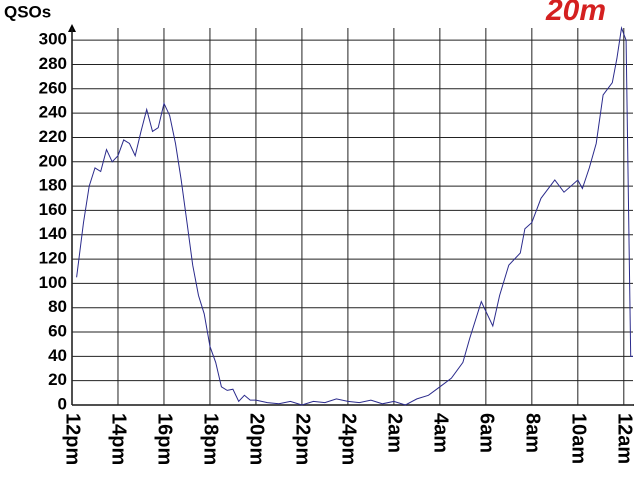  What do you see at coordinates (53, 136) in the screenshot?
I see `y-tick-label: 220` at bounding box center [53, 136].